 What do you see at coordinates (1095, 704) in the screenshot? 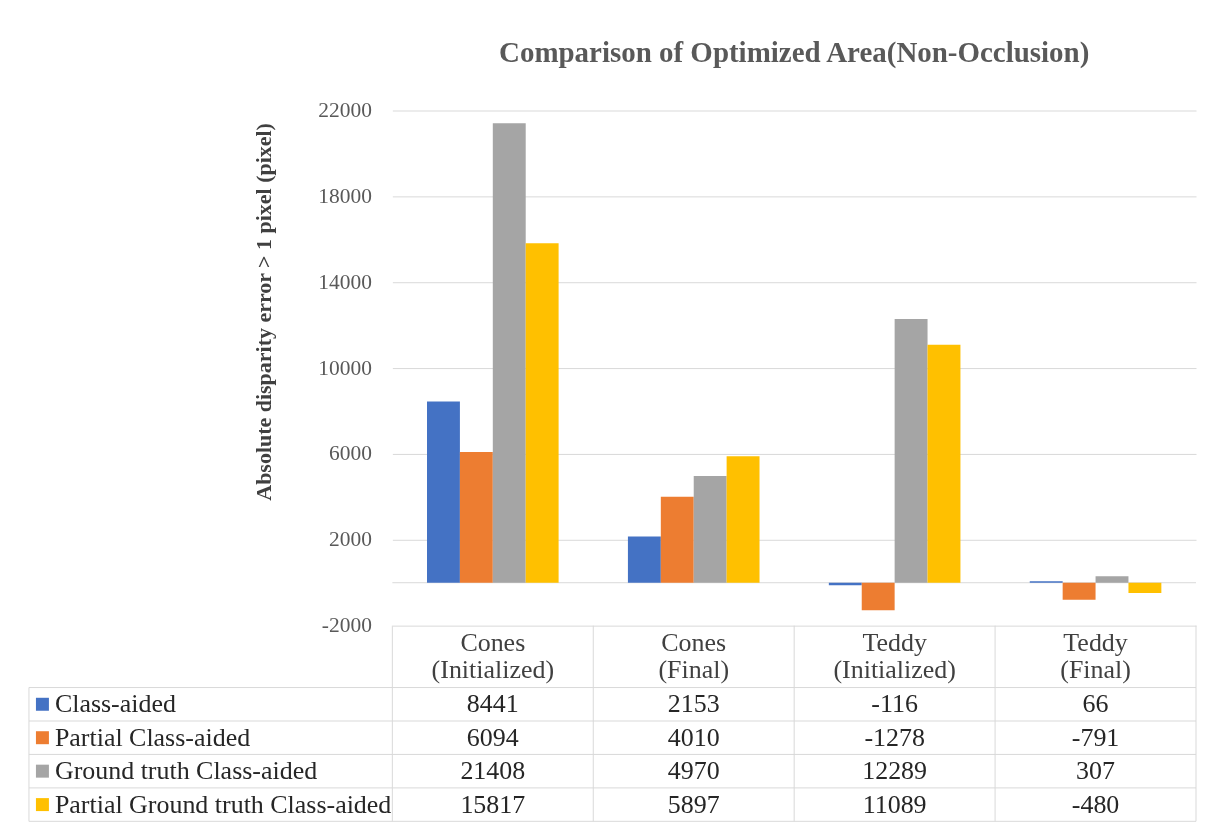
I see `data-label: 66` at bounding box center [1095, 704].